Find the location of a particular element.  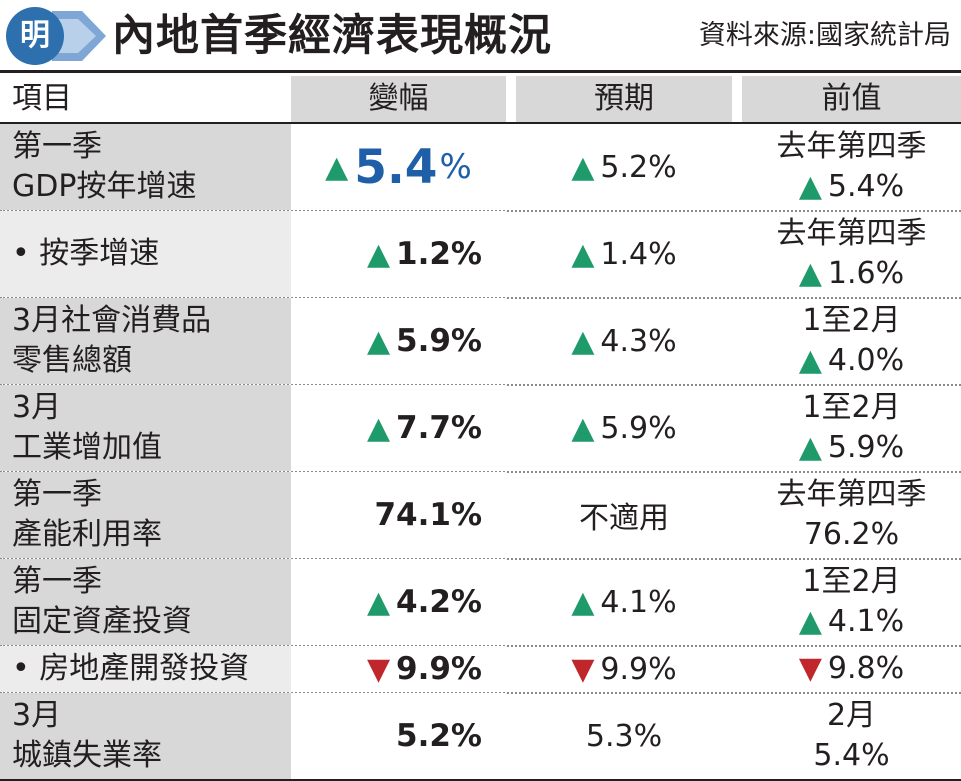

previous-value-line: ▲ 4.1% is located at coordinates (851, 622).